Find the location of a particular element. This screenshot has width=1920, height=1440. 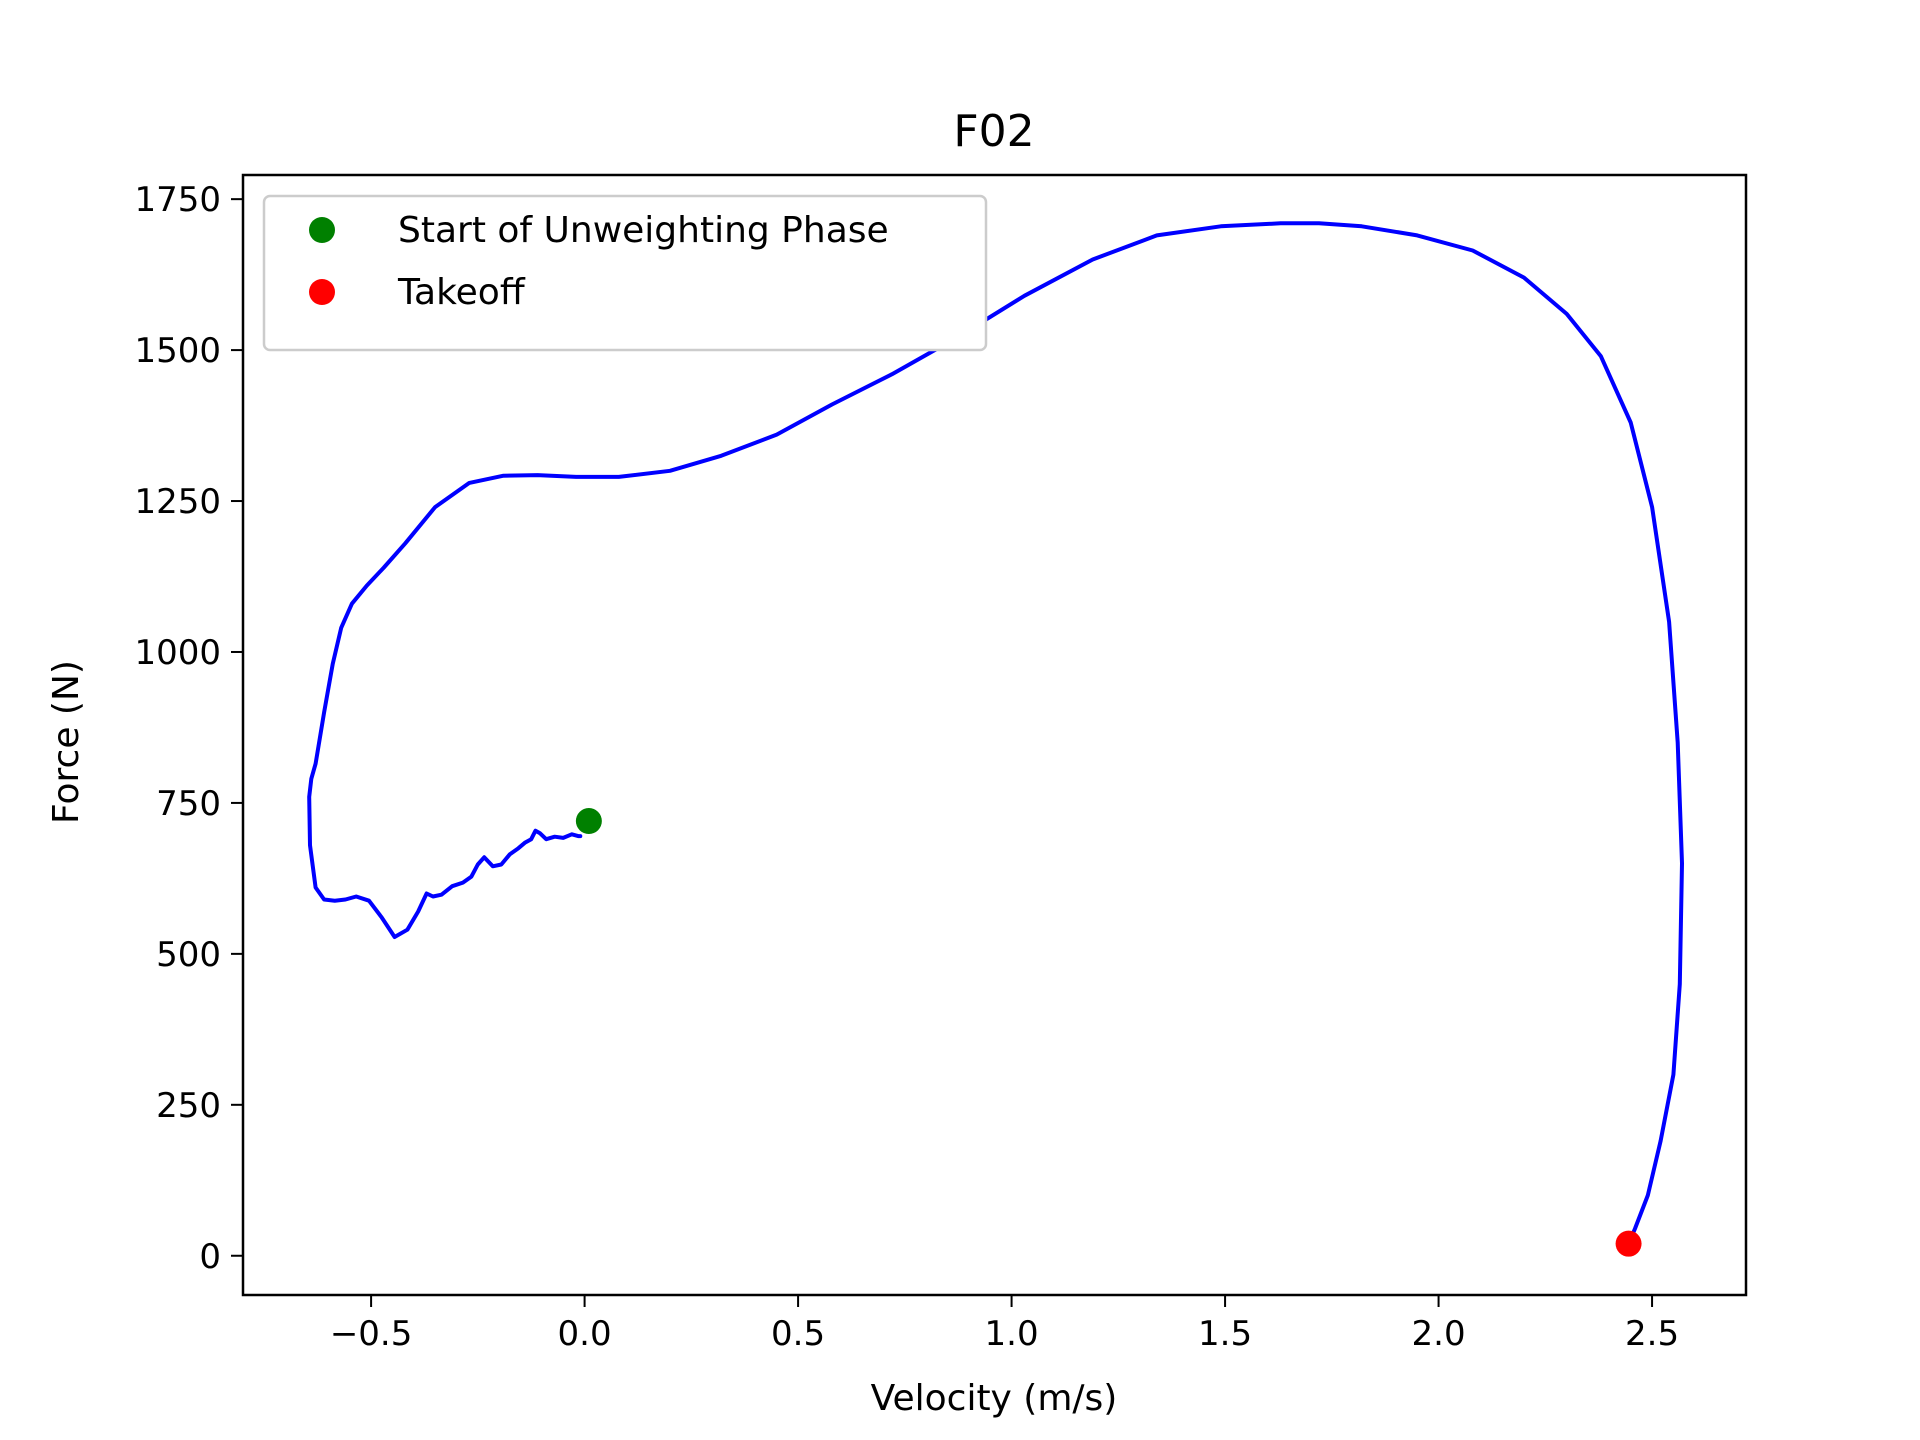

legend-label: Start of Unweighting Phase is located at coordinates (643, 230).